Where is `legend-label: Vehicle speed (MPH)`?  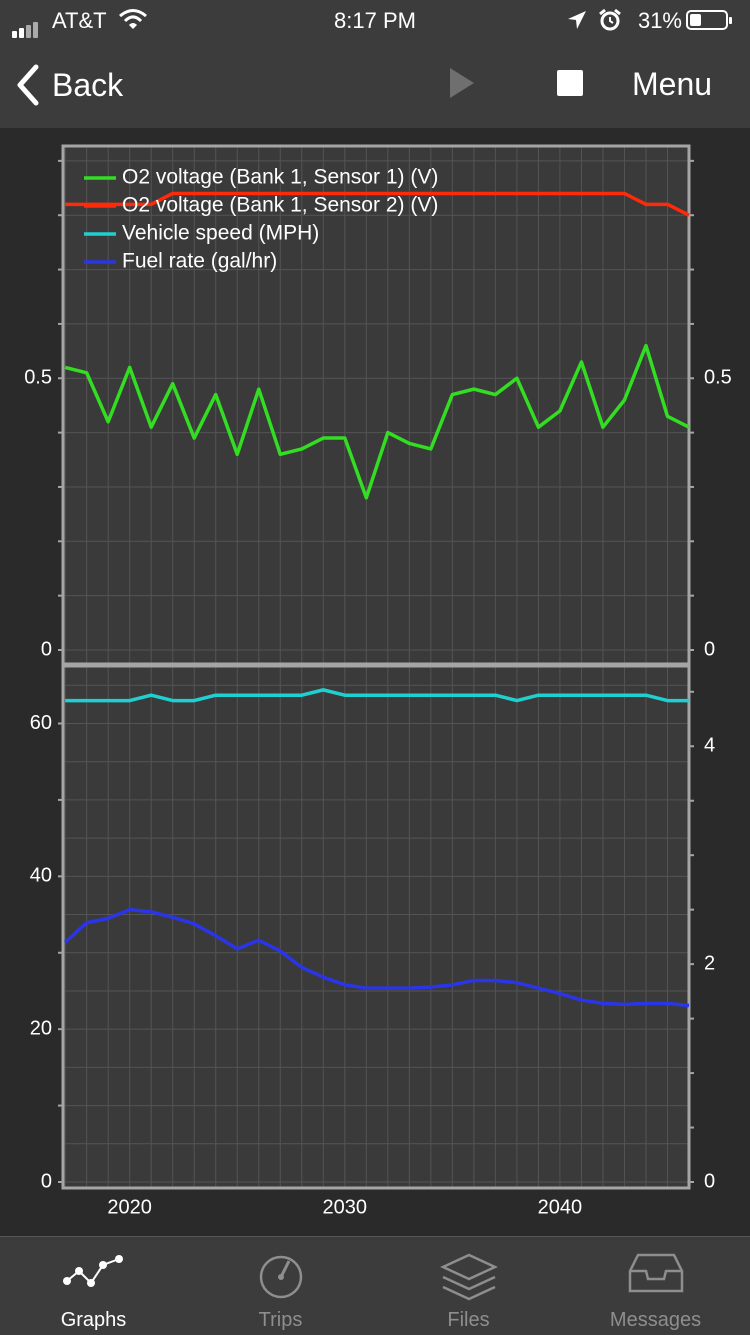
legend-label: Vehicle speed (MPH) is located at coordinates (220, 233).